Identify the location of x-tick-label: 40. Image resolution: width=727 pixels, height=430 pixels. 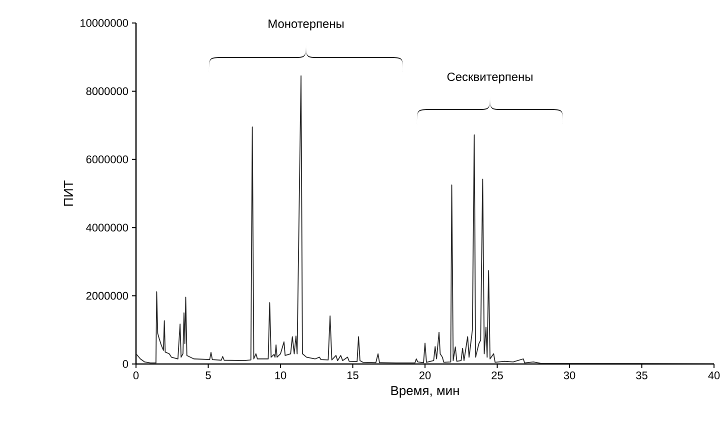
(714, 376).